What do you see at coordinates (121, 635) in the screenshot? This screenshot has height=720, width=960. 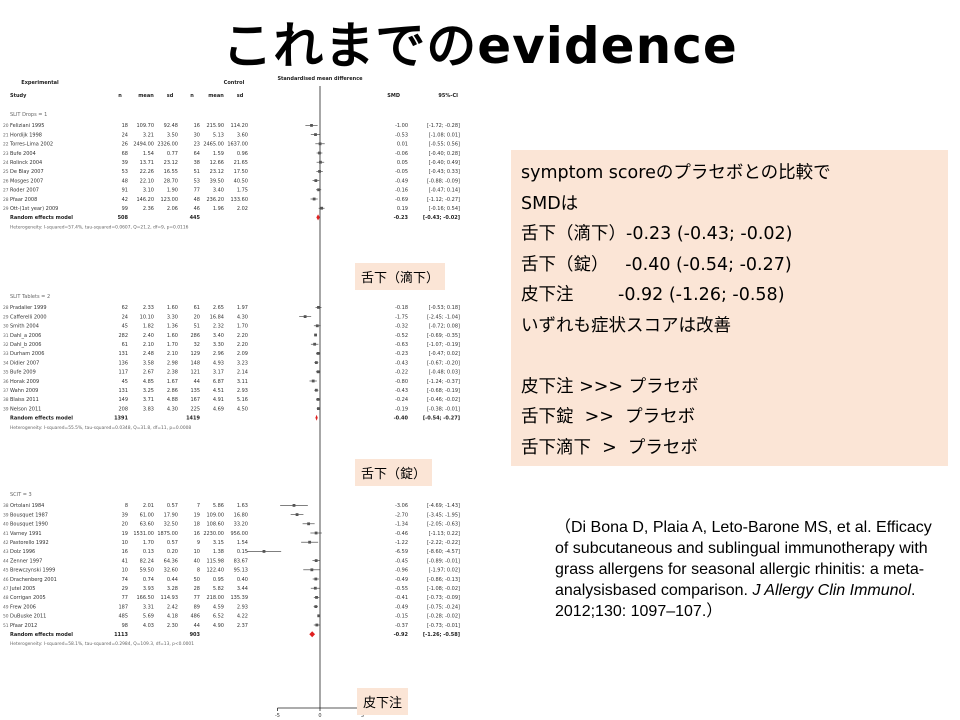 I see `model-n-exp: 1113` at bounding box center [121, 635].